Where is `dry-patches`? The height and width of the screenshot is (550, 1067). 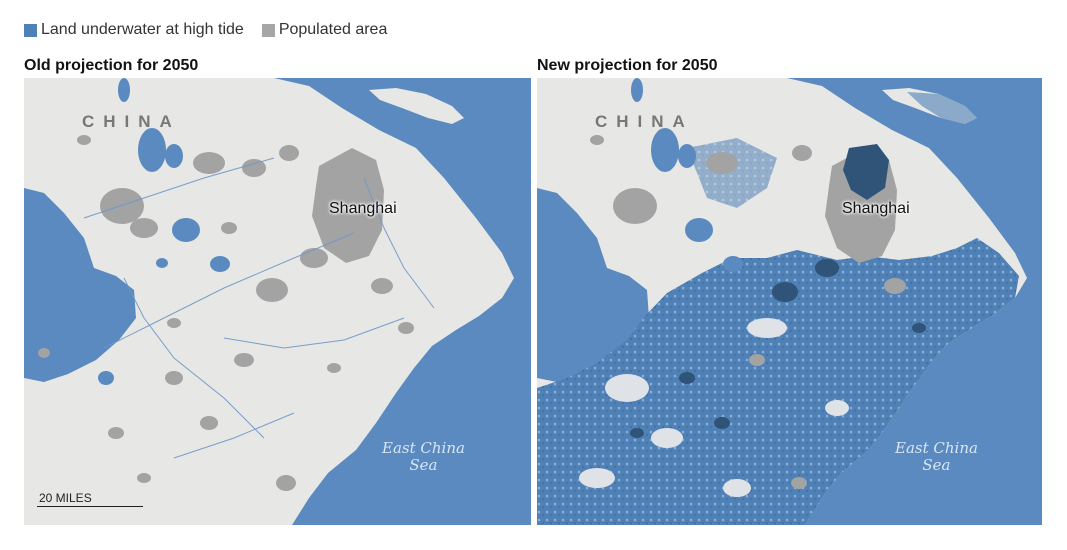
dry-patches is located at coordinates (714, 407).